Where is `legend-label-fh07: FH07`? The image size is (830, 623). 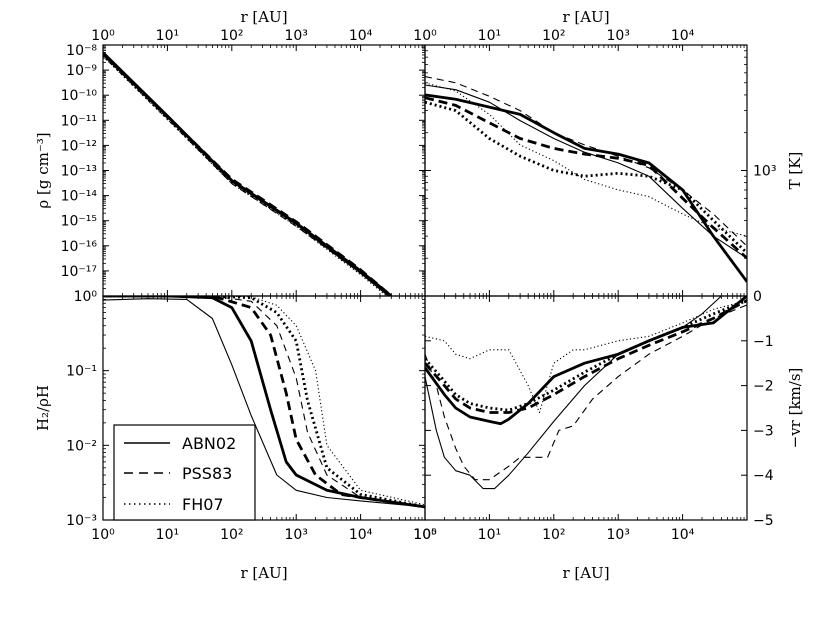 legend-label-fh07: FH07 is located at coordinates (203, 504).